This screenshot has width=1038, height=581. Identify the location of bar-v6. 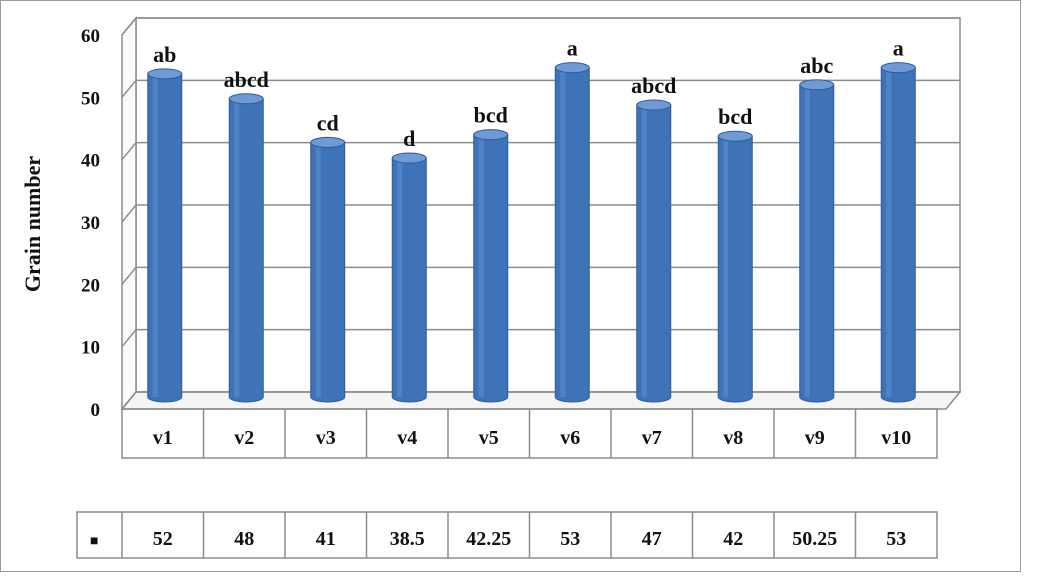
(572, 232).